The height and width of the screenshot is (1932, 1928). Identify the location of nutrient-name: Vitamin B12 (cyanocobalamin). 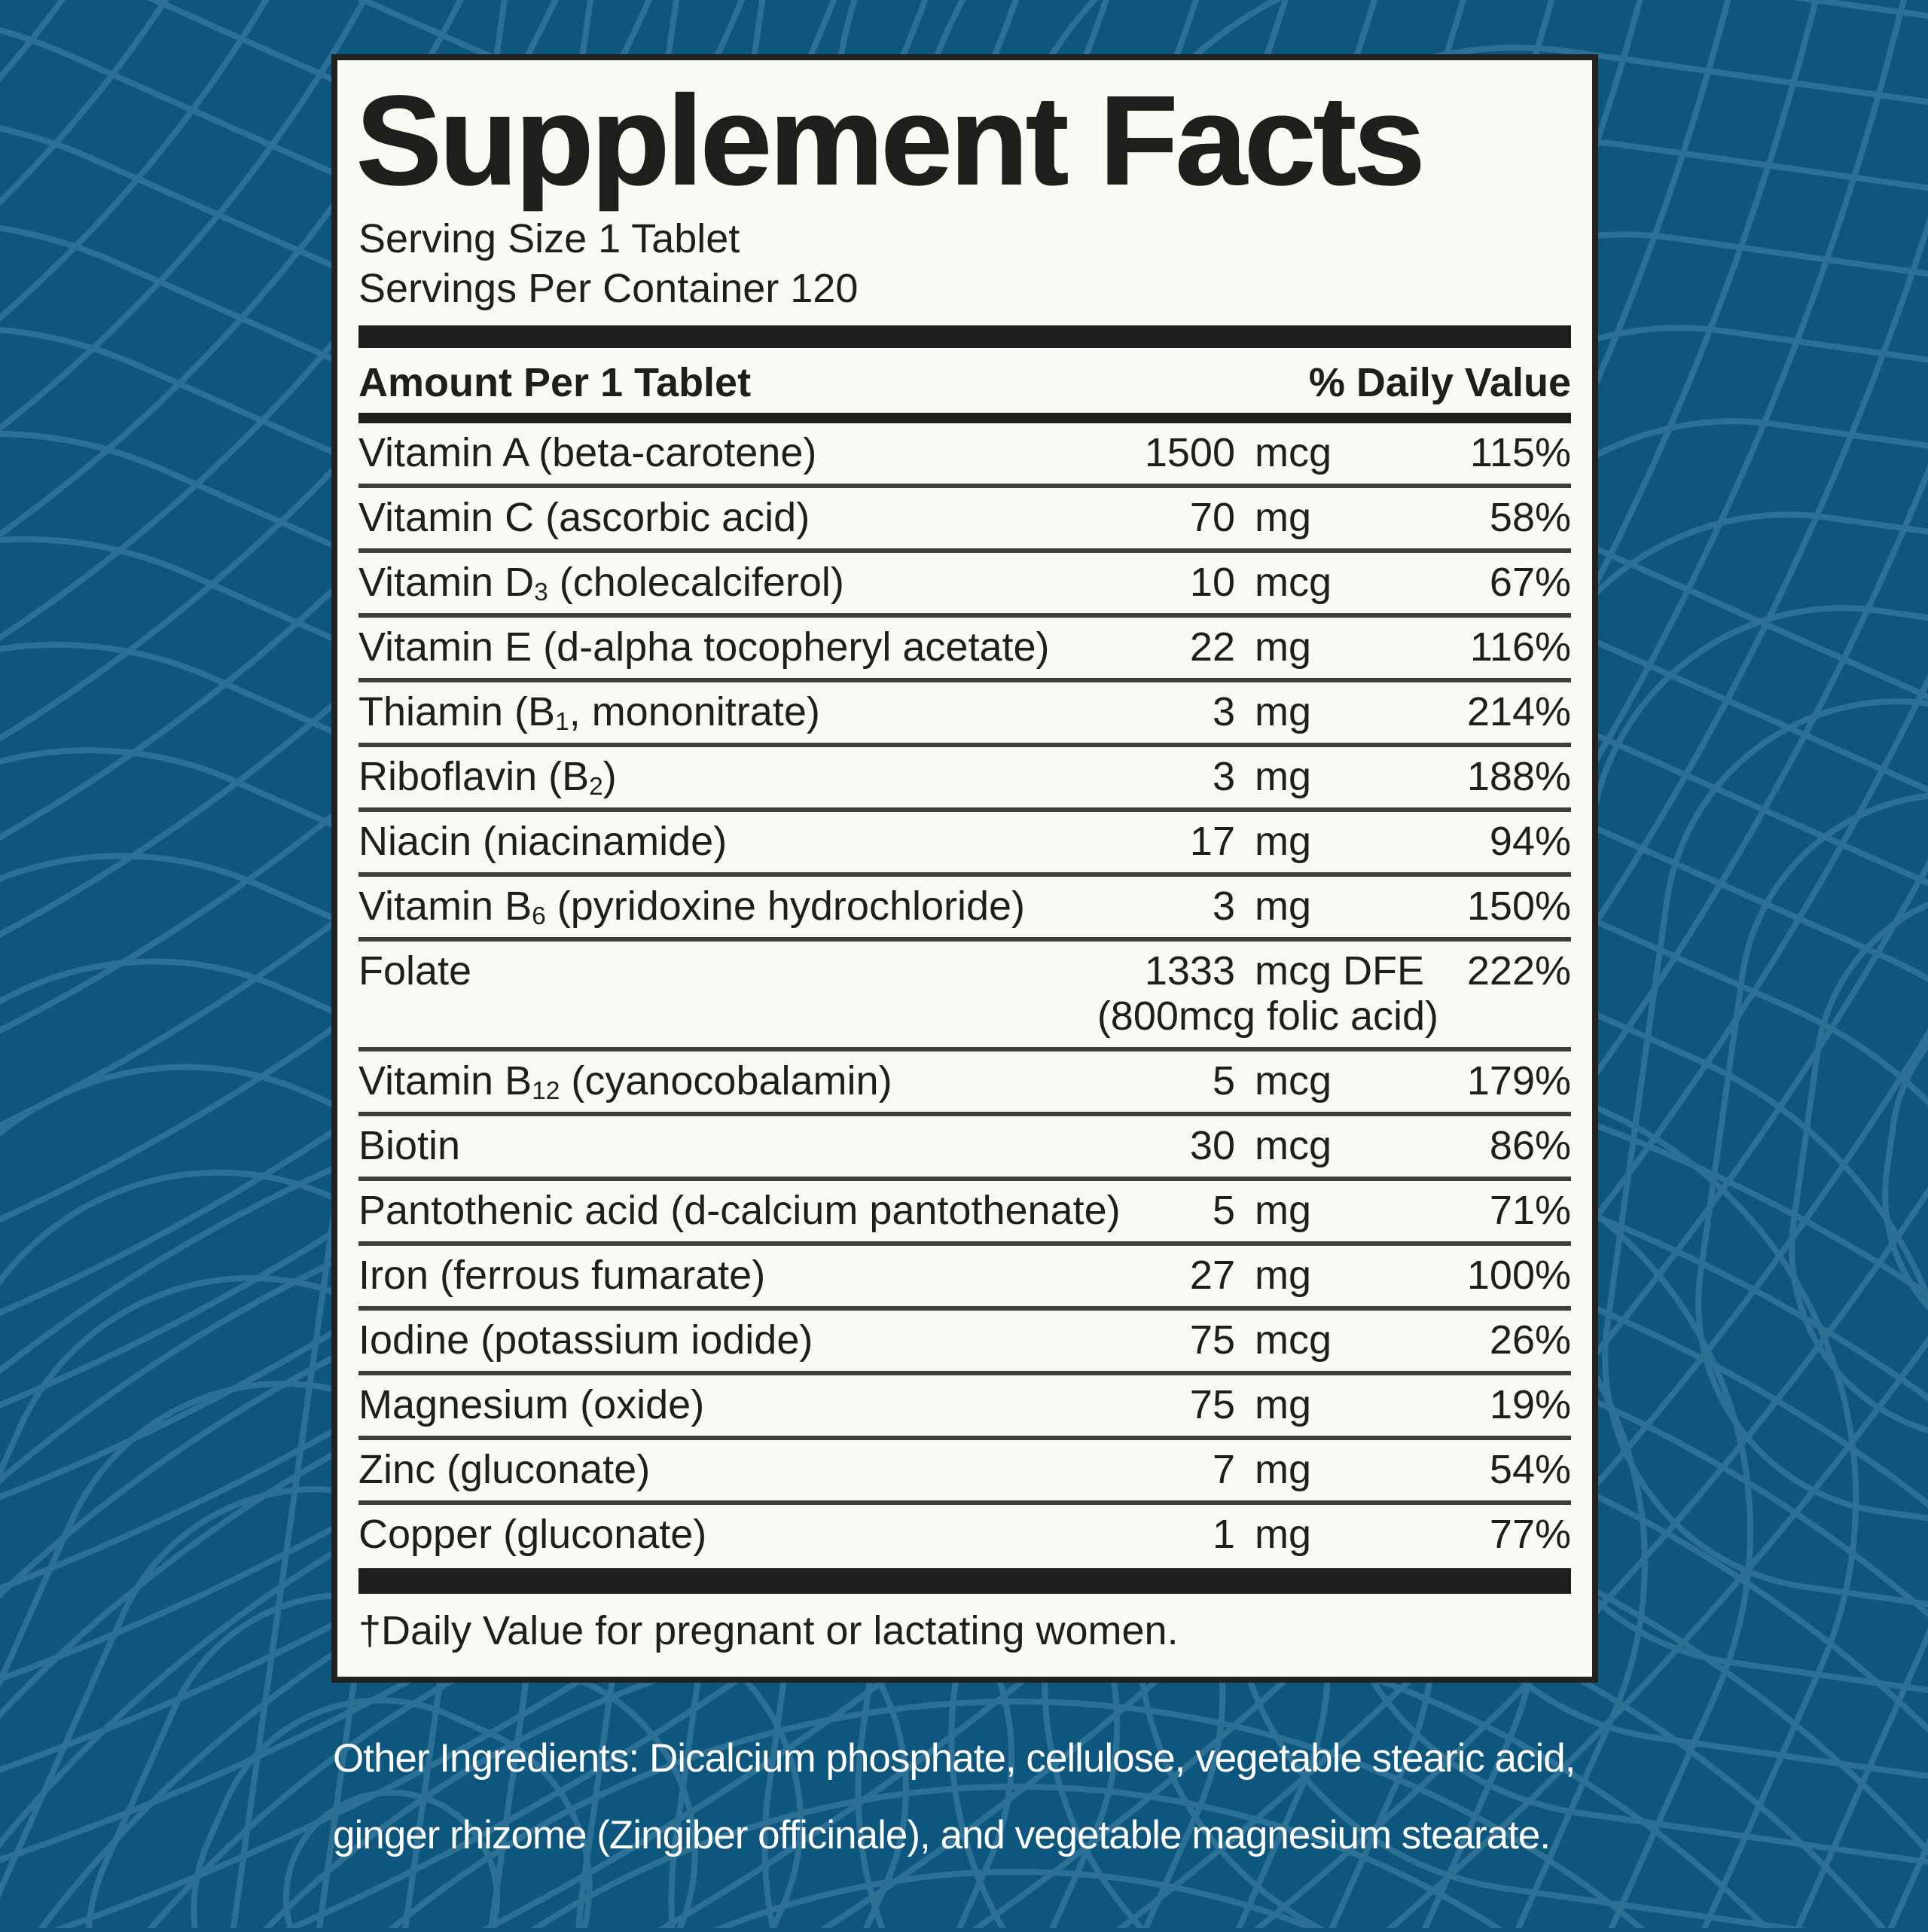
(625, 1082).